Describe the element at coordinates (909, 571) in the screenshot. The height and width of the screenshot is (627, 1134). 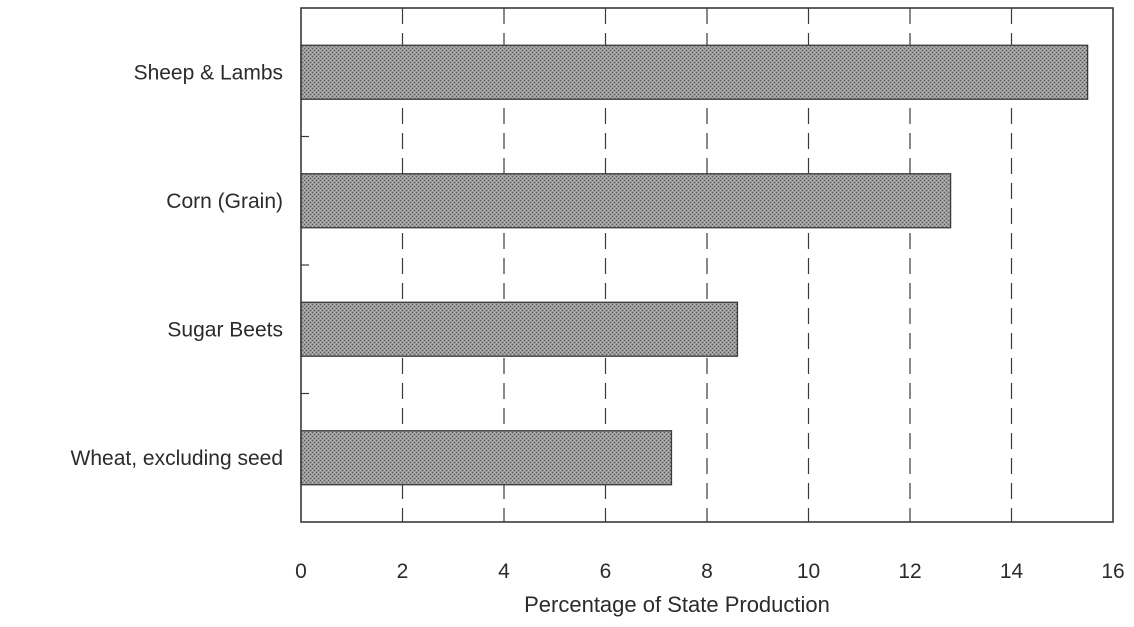
I see `x-tick-label: 12` at that location.